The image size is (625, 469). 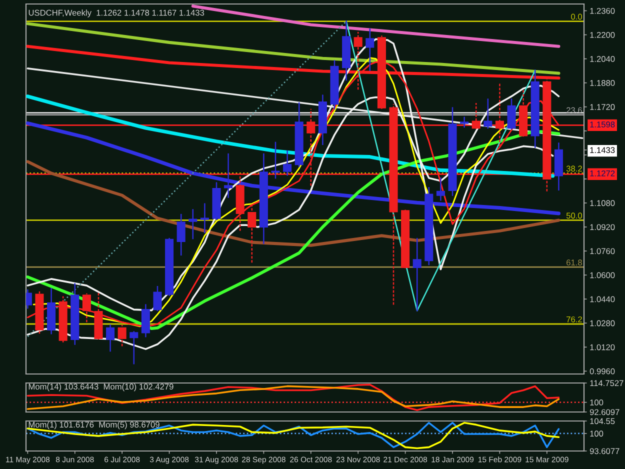 I want to click on y-tick-label: 1.0440, so click(x=602, y=299).